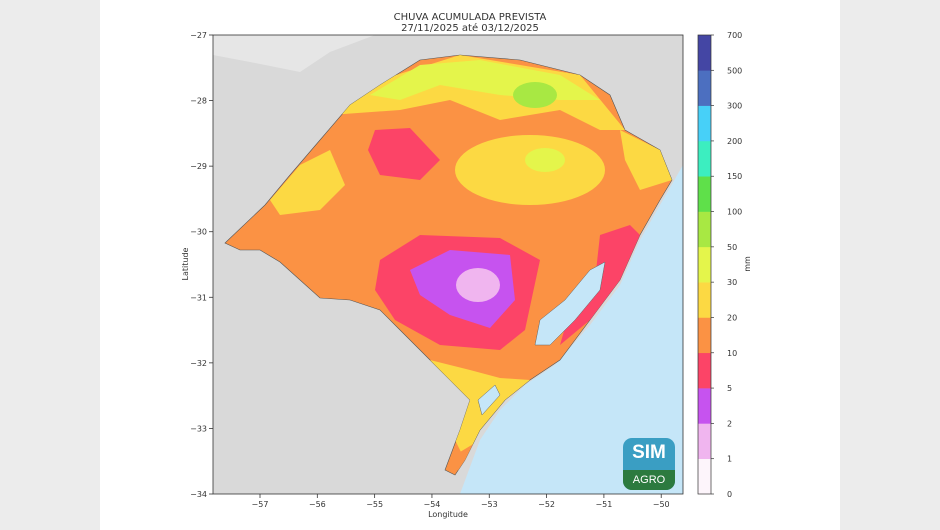 This screenshot has width=940, height=530. Describe the element at coordinates (734, 141) in the screenshot. I see `colorbar-tick-label: 200` at that location.